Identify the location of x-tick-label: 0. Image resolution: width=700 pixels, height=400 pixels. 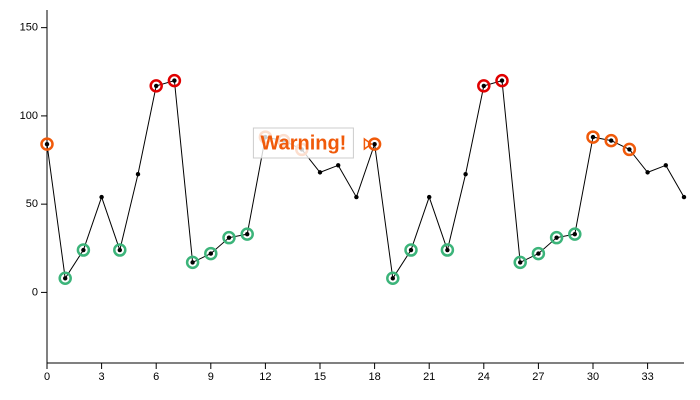
(47, 377).